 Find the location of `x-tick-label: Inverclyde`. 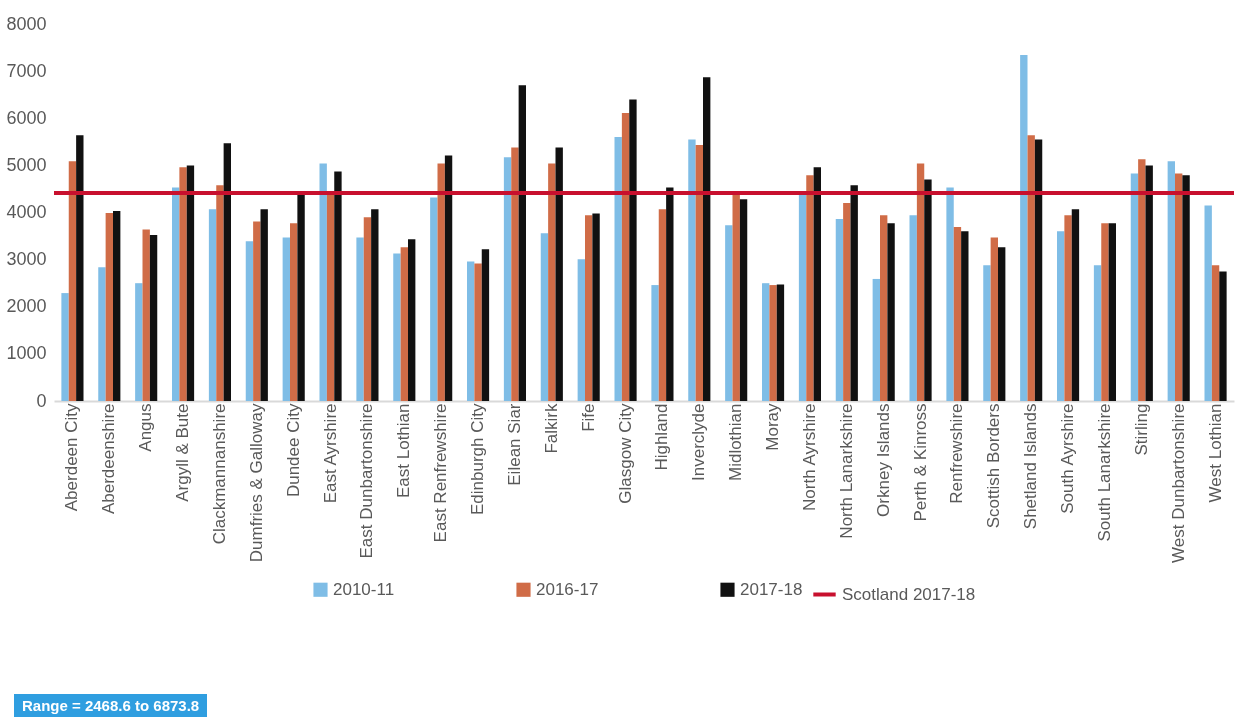

x-tick-label: Inverclyde is located at coordinates (699, 442).